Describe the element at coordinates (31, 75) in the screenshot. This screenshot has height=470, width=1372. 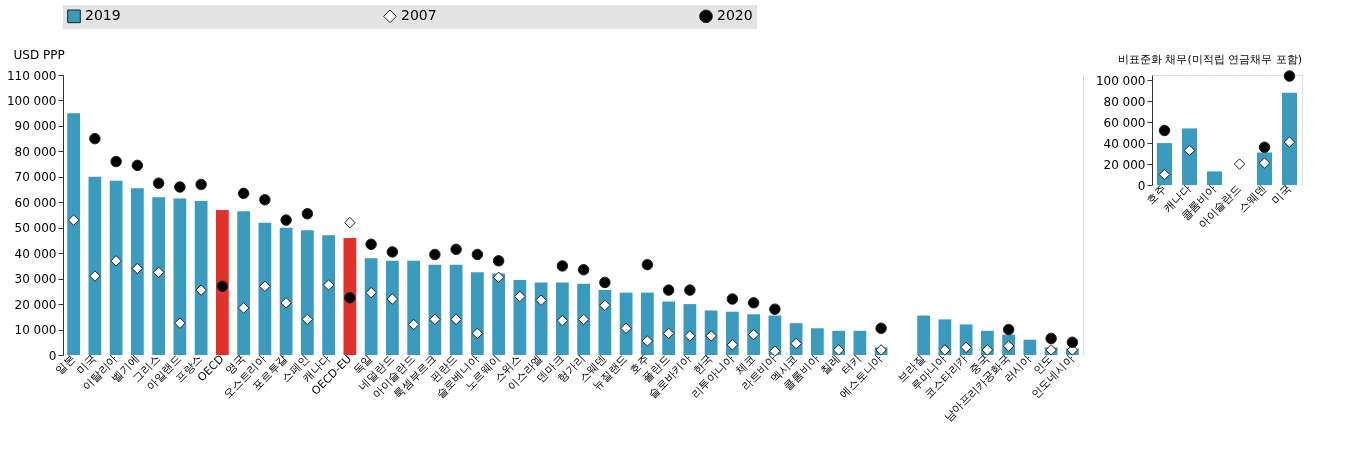
I see `y-tick-label: 110 000` at that location.